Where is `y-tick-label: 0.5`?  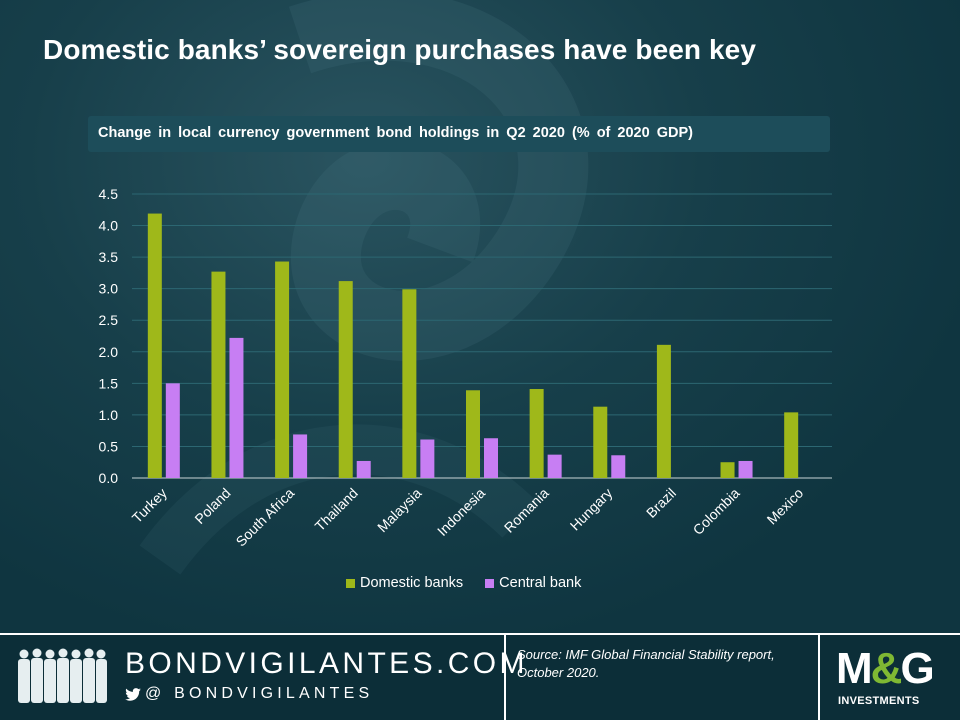 y-tick-label: 0.5 is located at coordinates (109, 446).